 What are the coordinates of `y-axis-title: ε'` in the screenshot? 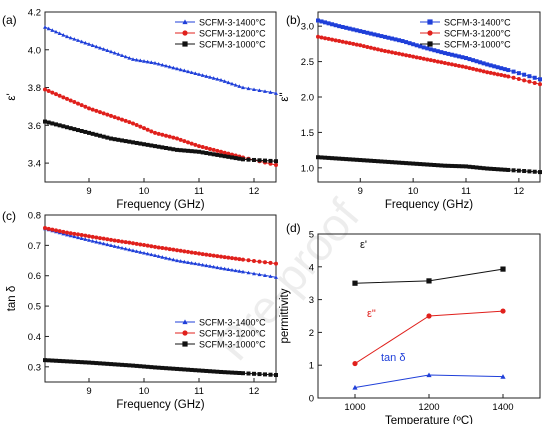 It's located at (12, 96).